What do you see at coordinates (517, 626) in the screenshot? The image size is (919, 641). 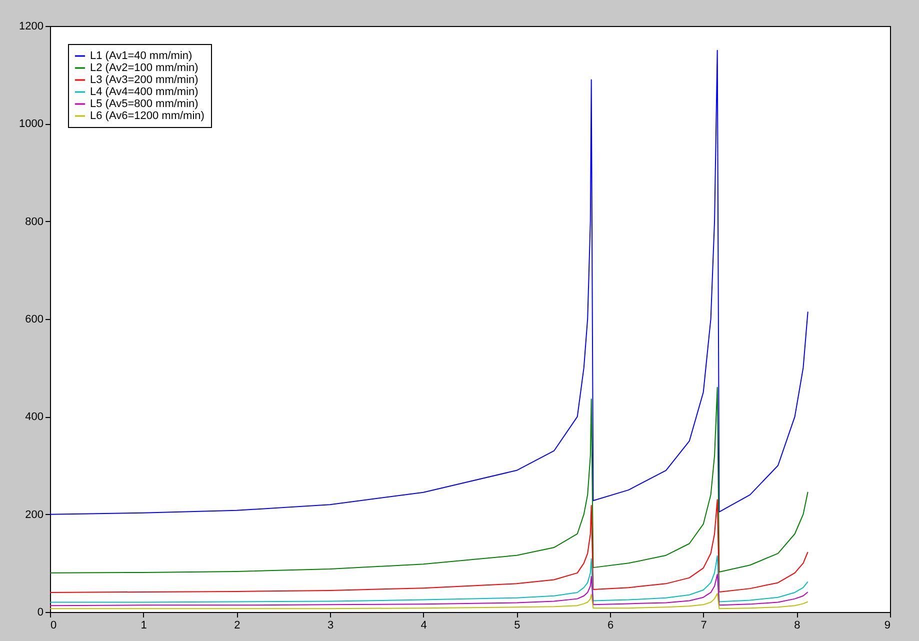 I see `x-tick-label: 5` at bounding box center [517, 626].